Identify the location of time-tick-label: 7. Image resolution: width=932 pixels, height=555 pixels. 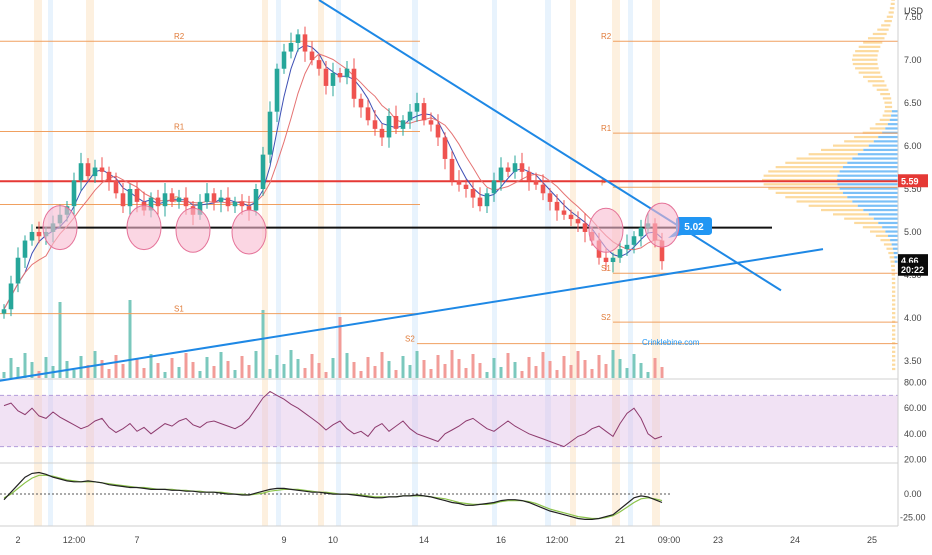
(136, 540).